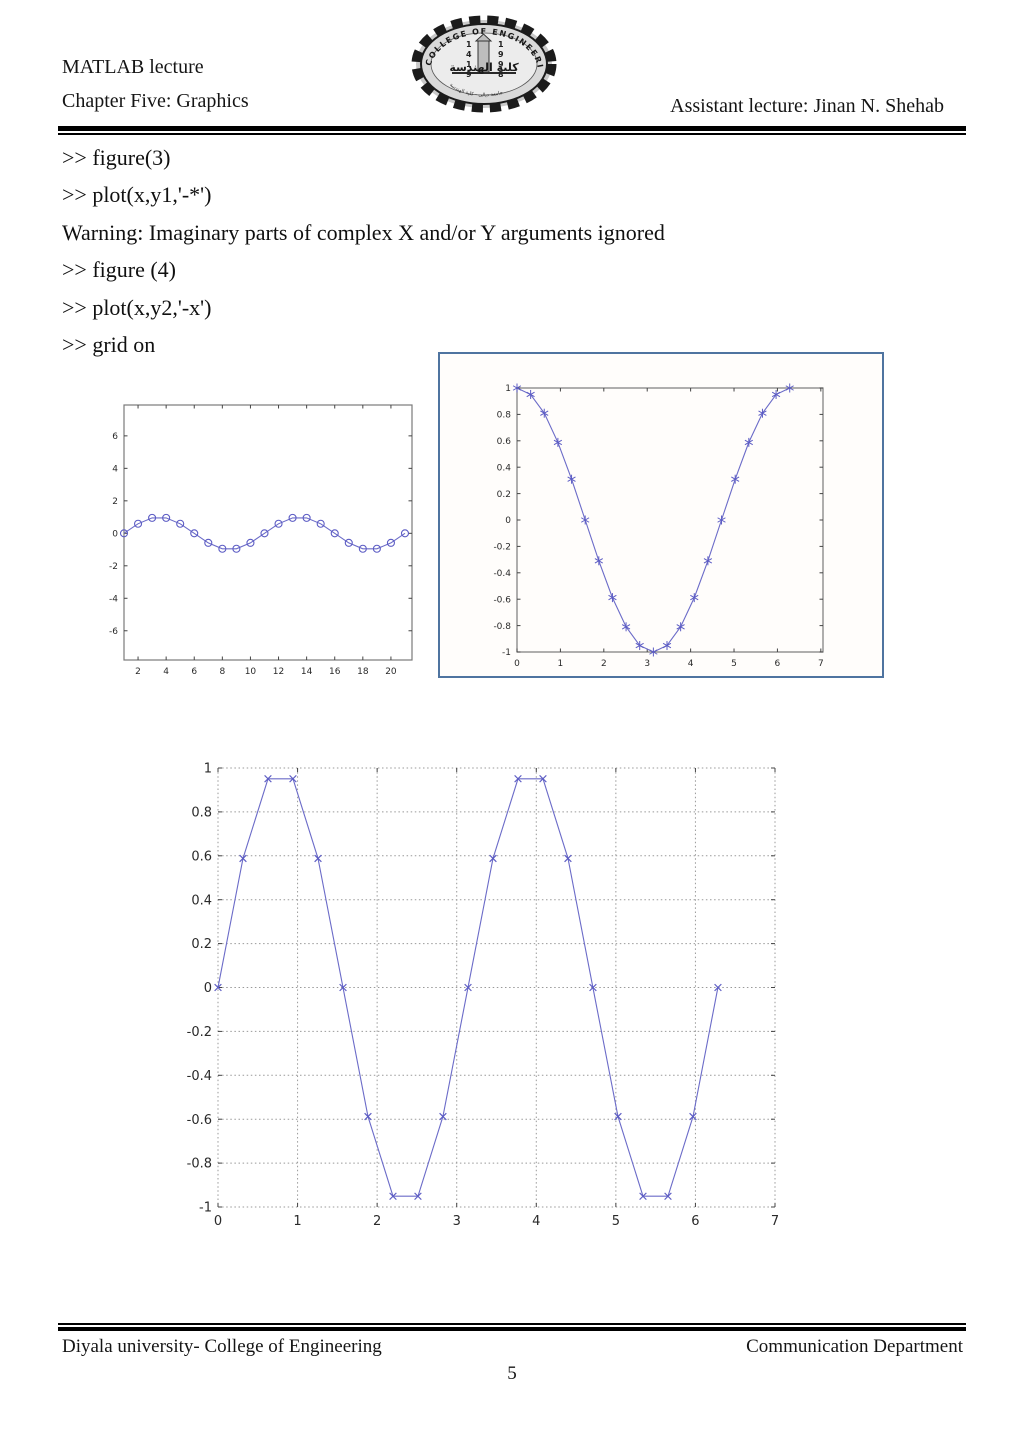 Image resolution: width=1024 pixels, height=1449 pixels. I want to click on svg-text: 20, so click(391, 672).